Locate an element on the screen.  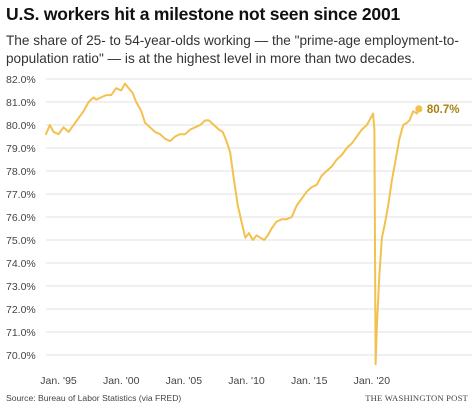
y-tick-label: 81.0% is located at coordinates (21, 103).